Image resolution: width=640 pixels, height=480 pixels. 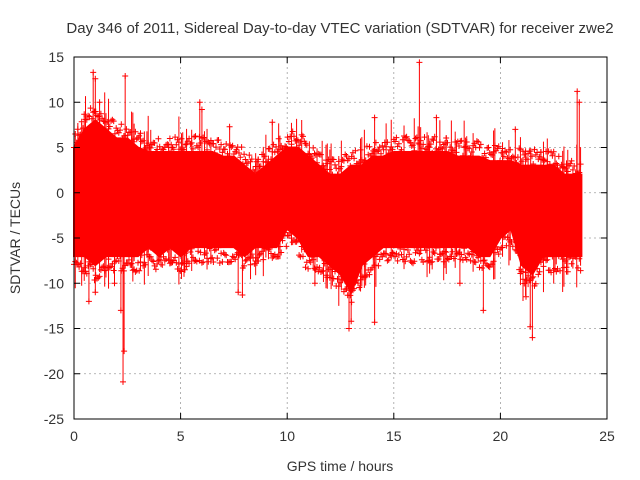 I want to click on y-axis-label: SDTVAR / TECUs, so click(x=15, y=238).